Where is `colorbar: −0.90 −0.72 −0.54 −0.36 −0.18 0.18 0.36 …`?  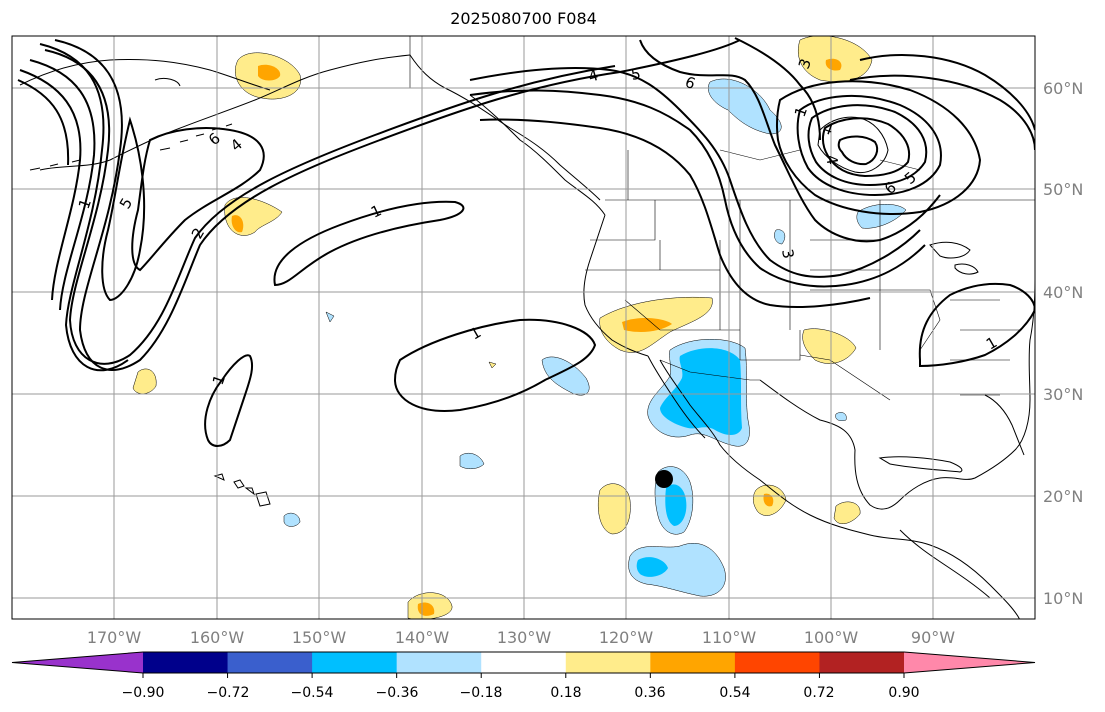 colorbar: −0.90 −0.72 −0.54 −0.36 −0.18 0.18 0.36 … is located at coordinates (523, 676).